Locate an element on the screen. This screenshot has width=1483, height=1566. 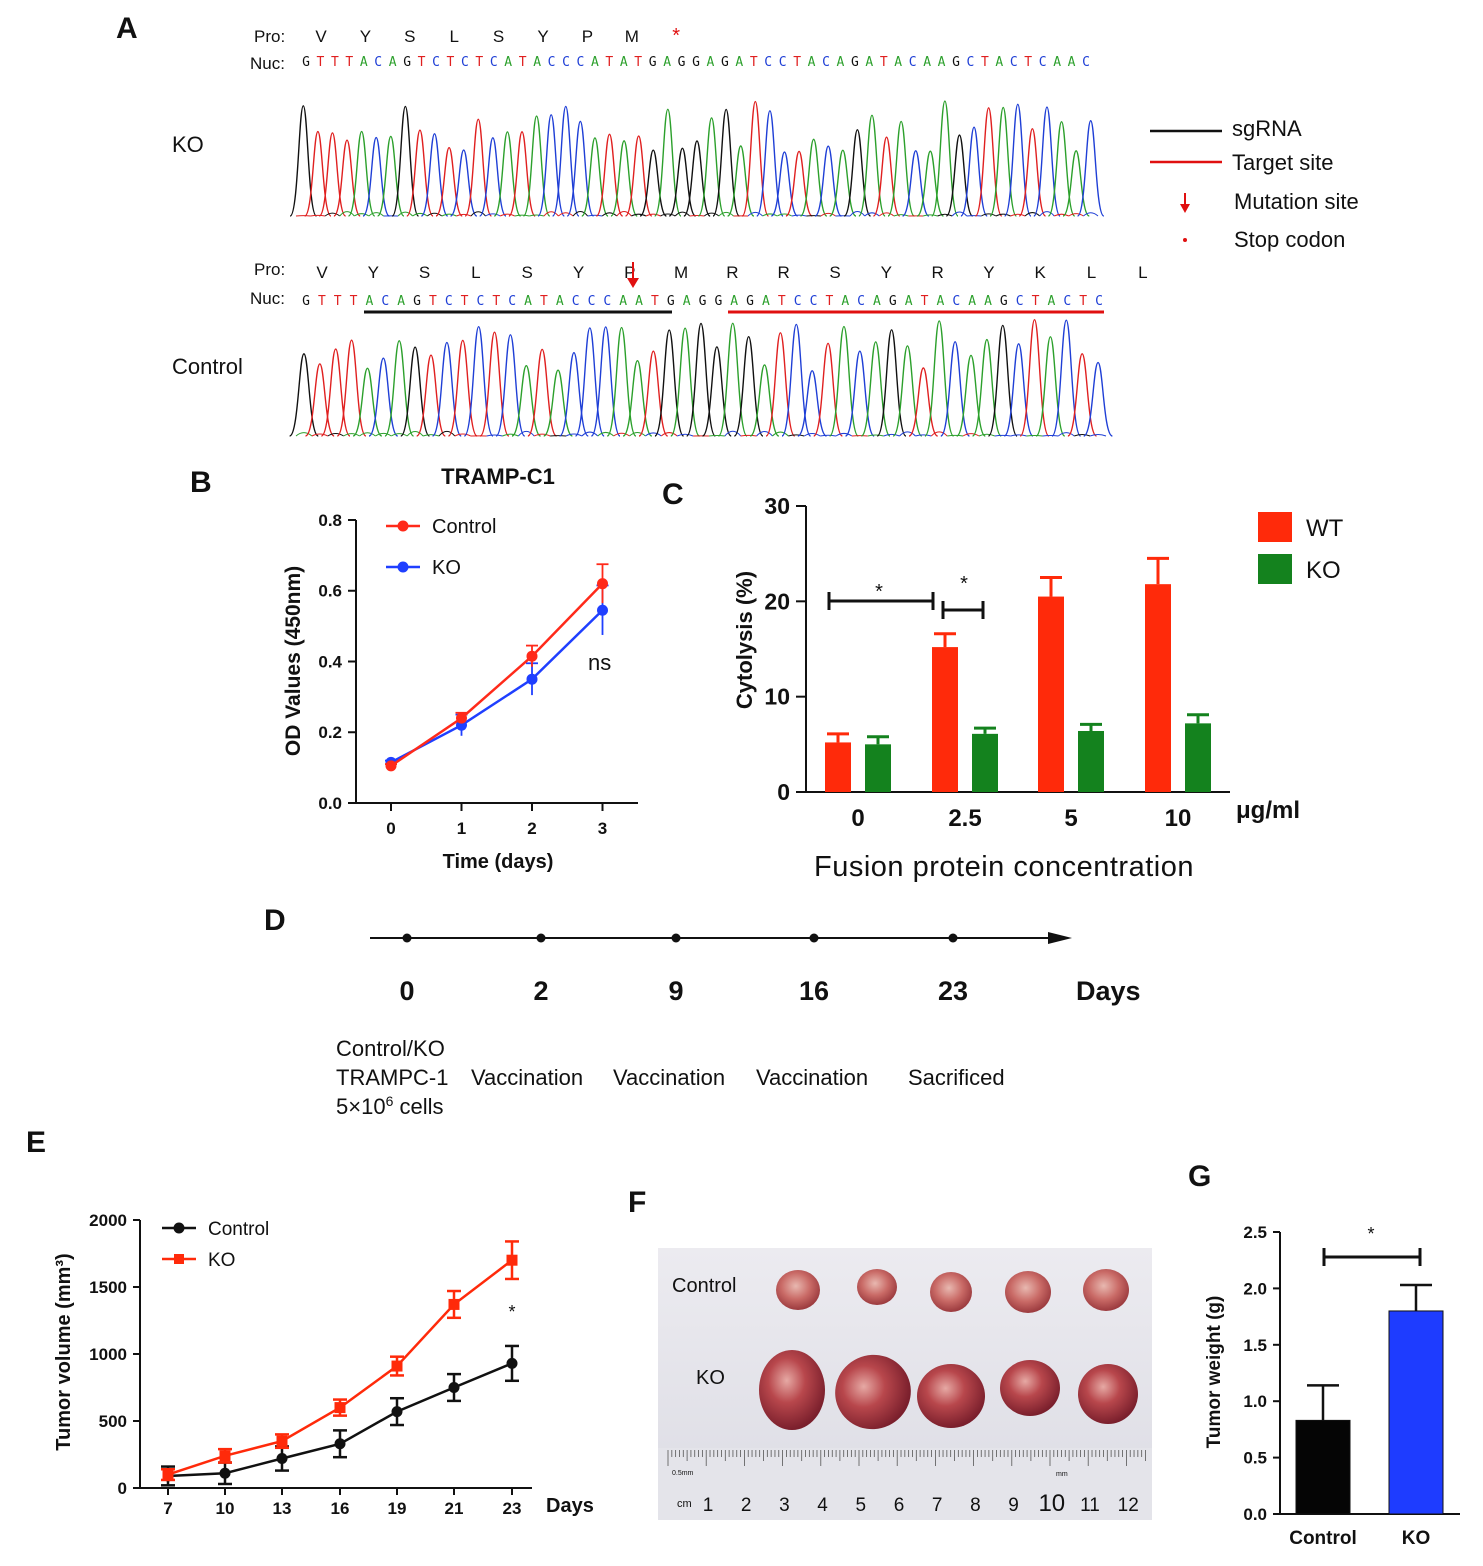
control-tumors is located at coordinates (952, 1291).